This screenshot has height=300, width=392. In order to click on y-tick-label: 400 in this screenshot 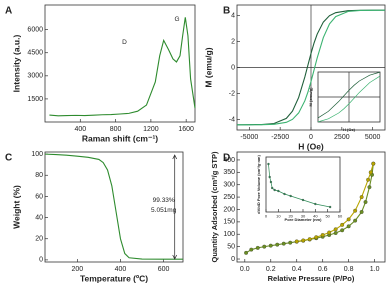, I will do `click(229, 160)`.